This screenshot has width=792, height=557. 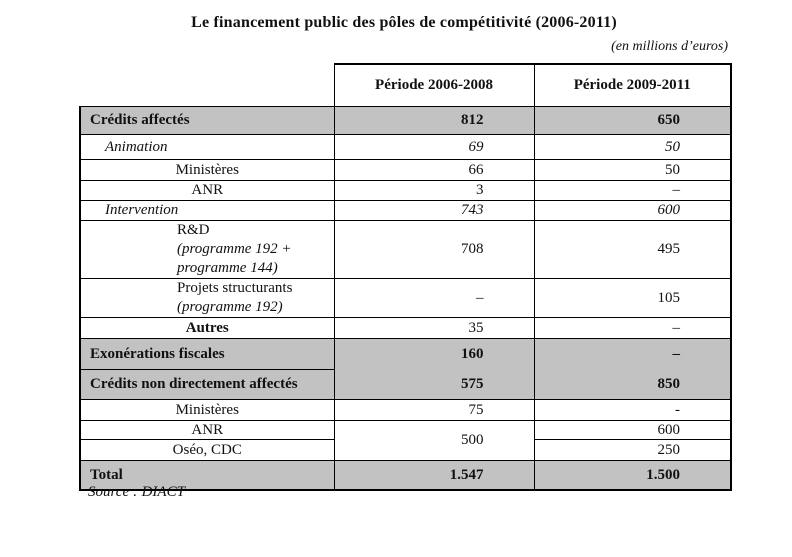 What do you see at coordinates (207, 210) in the screenshot?
I see `row-label: Intervention` at bounding box center [207, 210].